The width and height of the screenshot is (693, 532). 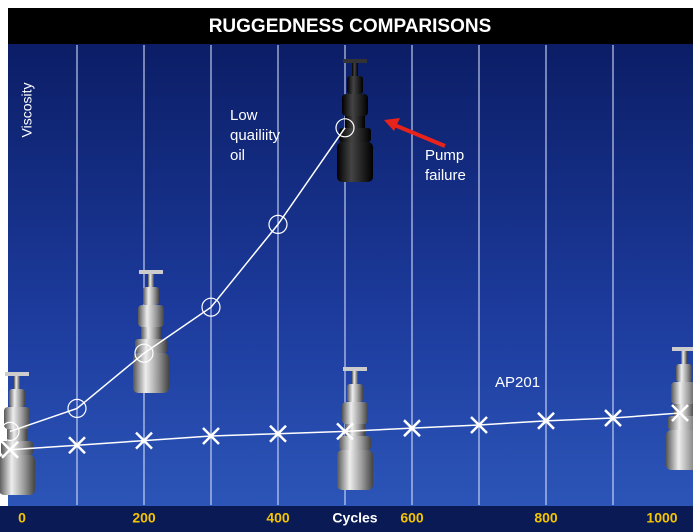 What do you see at coordinates (412, 518) in the screenshot?
I see `x-tick-label: 600` at bounding box center [412, 518].